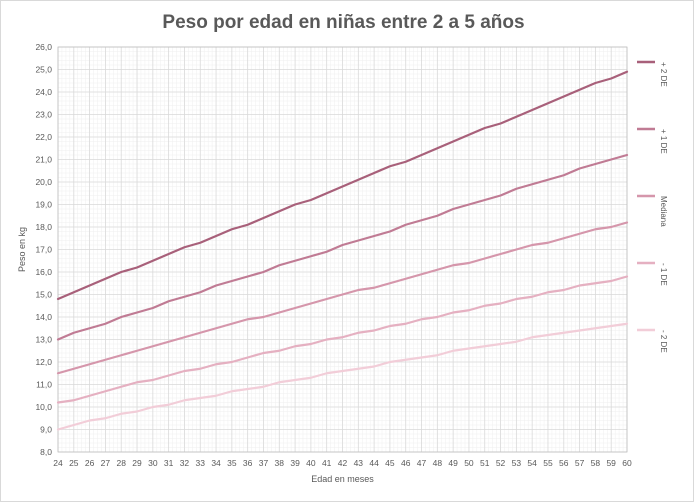 This screenshot has width=694, height=503. I want to click on x-tick-label: 35, so click(232, 463).